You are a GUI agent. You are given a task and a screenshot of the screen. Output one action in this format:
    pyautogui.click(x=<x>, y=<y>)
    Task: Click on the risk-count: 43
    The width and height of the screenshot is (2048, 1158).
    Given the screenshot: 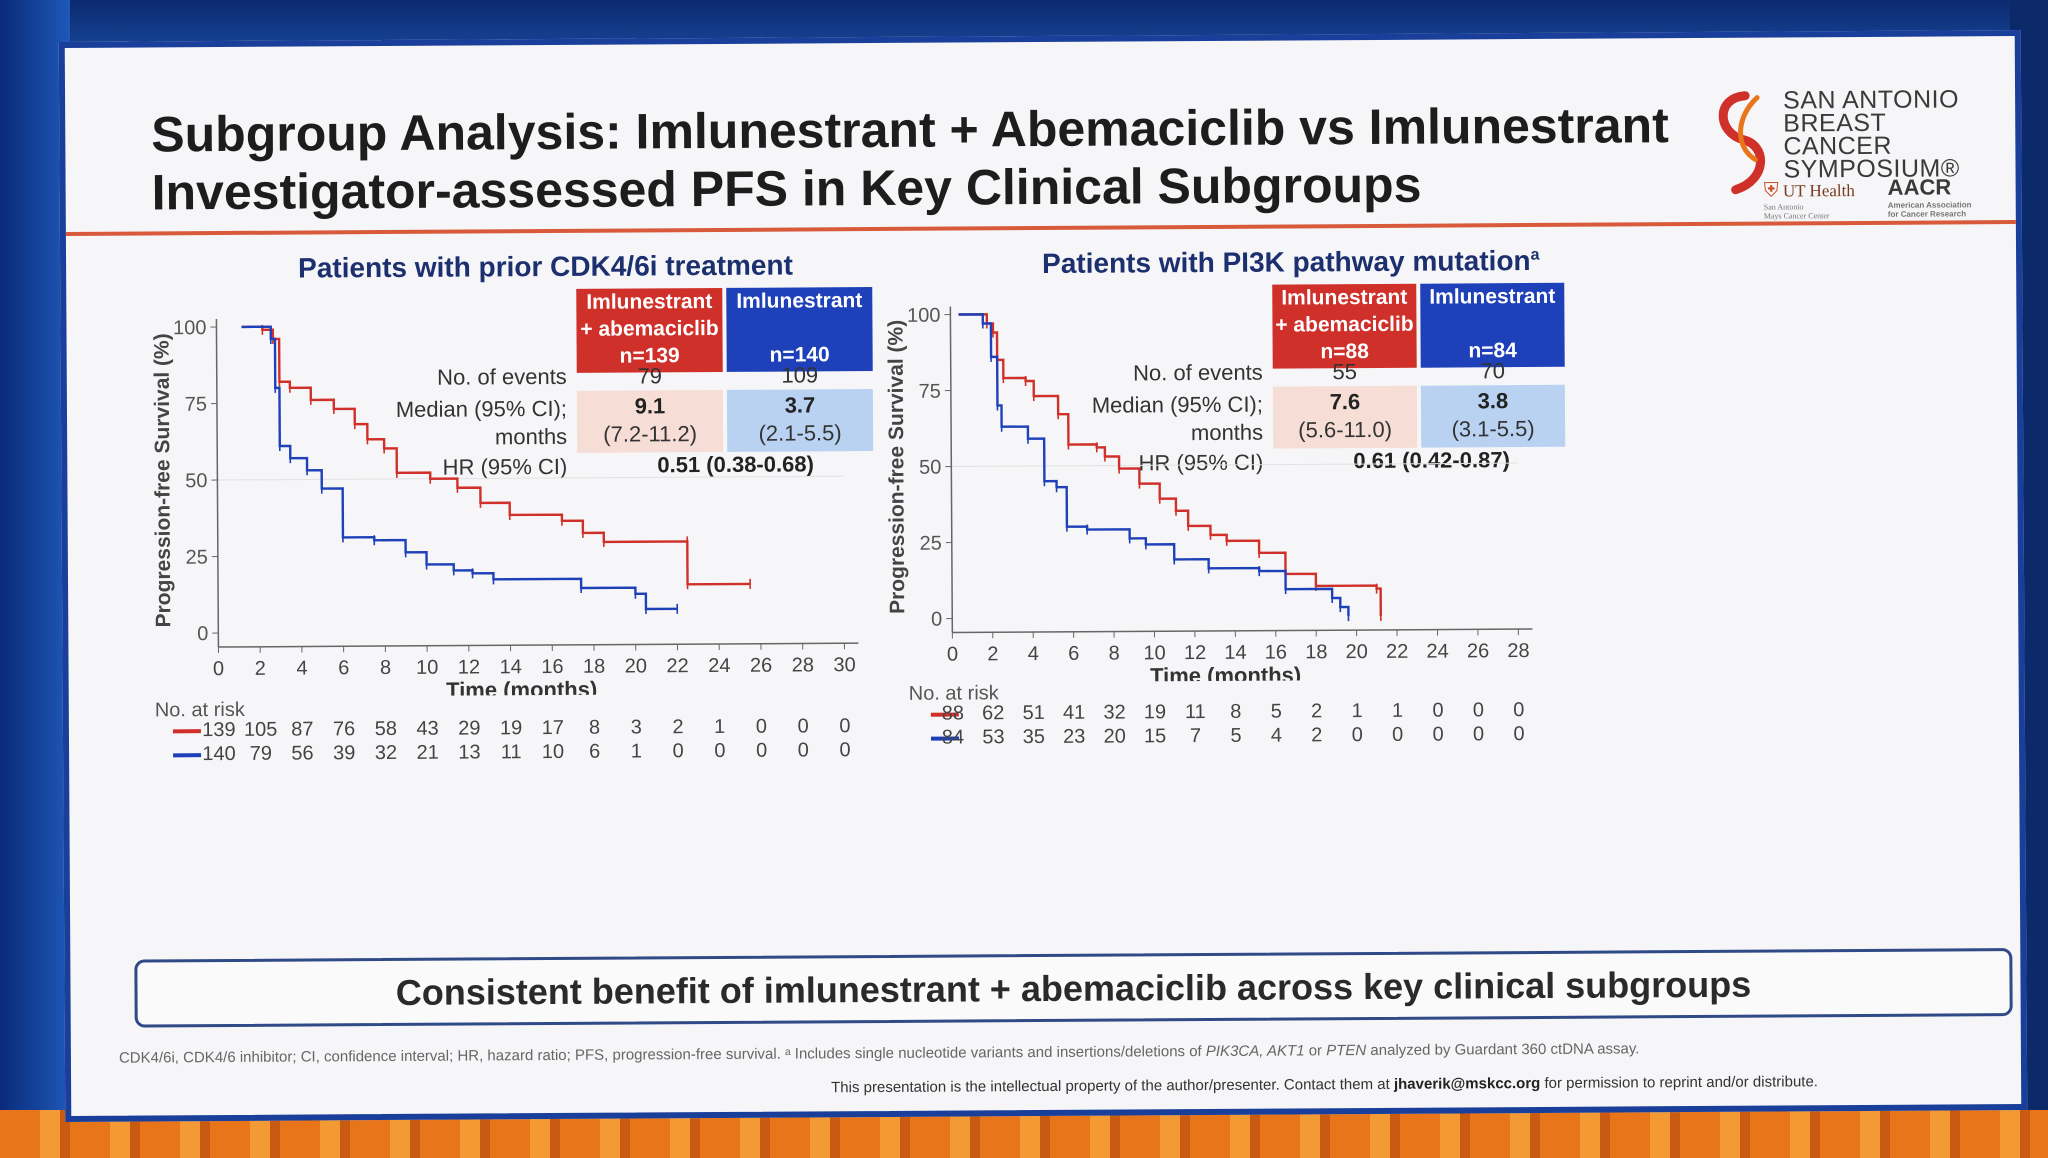 What is the action you would take?
    pyautogui.click(x=427, y=728)
    